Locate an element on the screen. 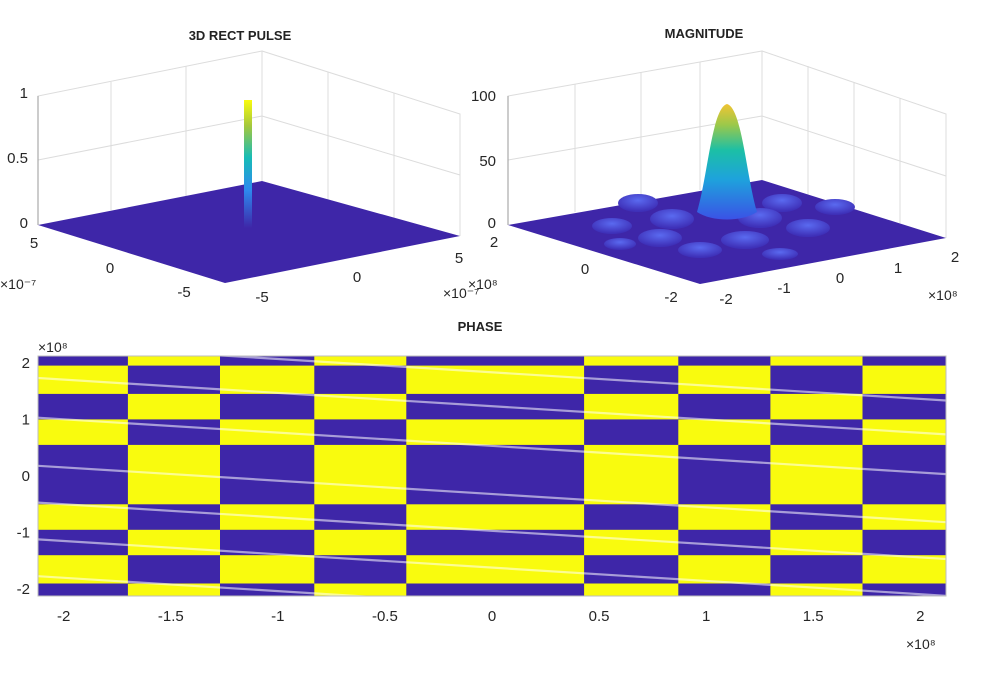 Image resolution: width=1005 pixels, height=684 pixels. magnitude-z-tick: 0 is located at coordinates (492, 223).